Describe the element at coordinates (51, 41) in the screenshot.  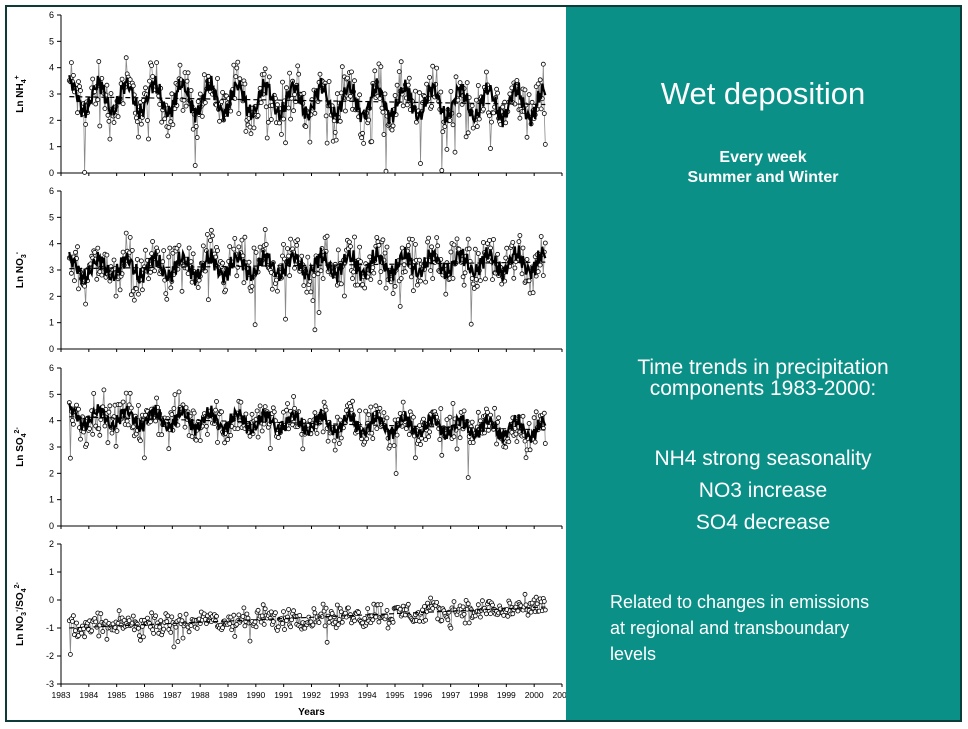
I see `y-tick-label: 5` at that location.